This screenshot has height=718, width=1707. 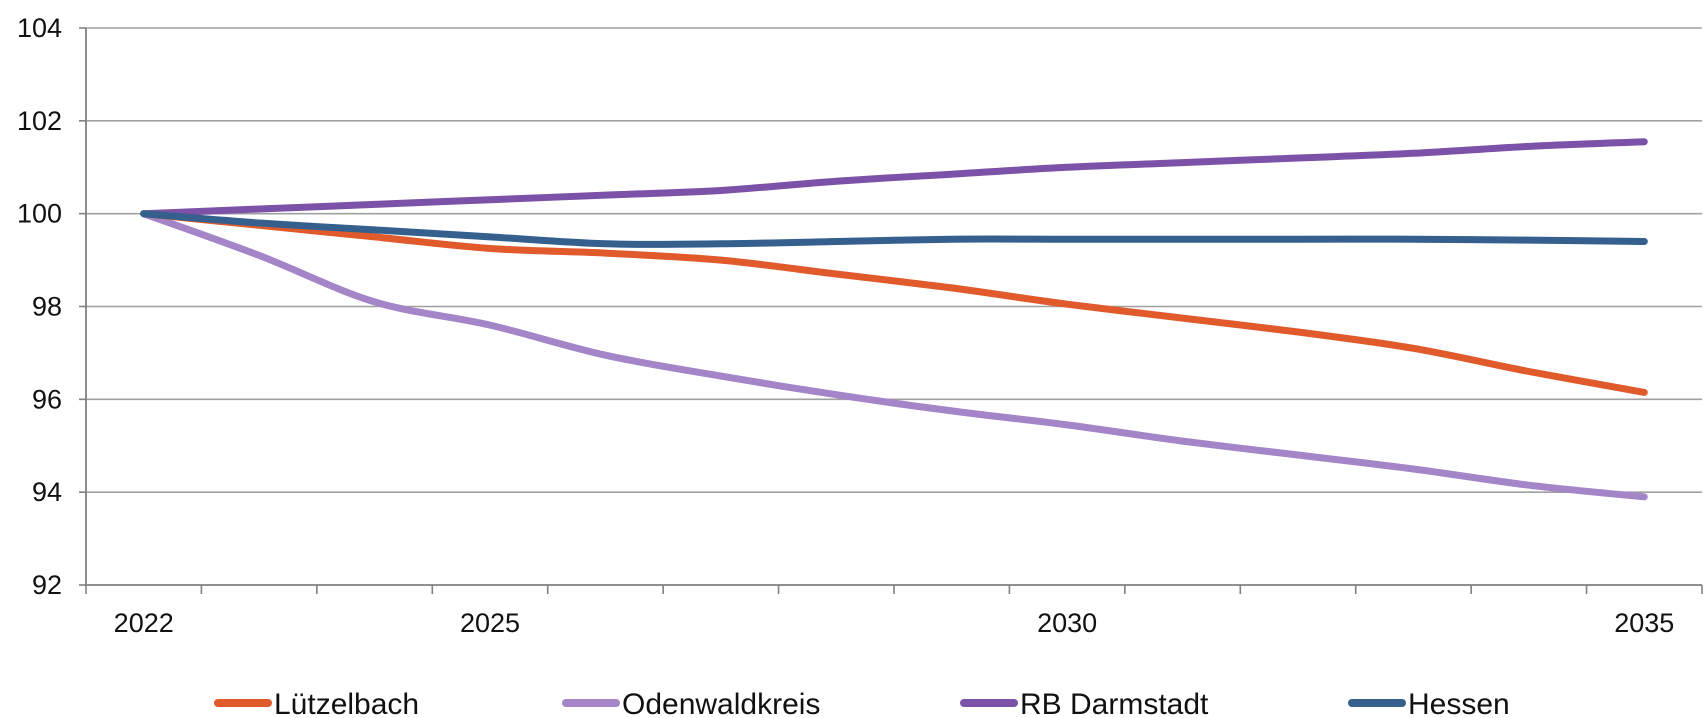 What do you see at coordinates (47, 399) in the screenshot?
I see `y-tick-label: 96` at bounding box center [47, 399].